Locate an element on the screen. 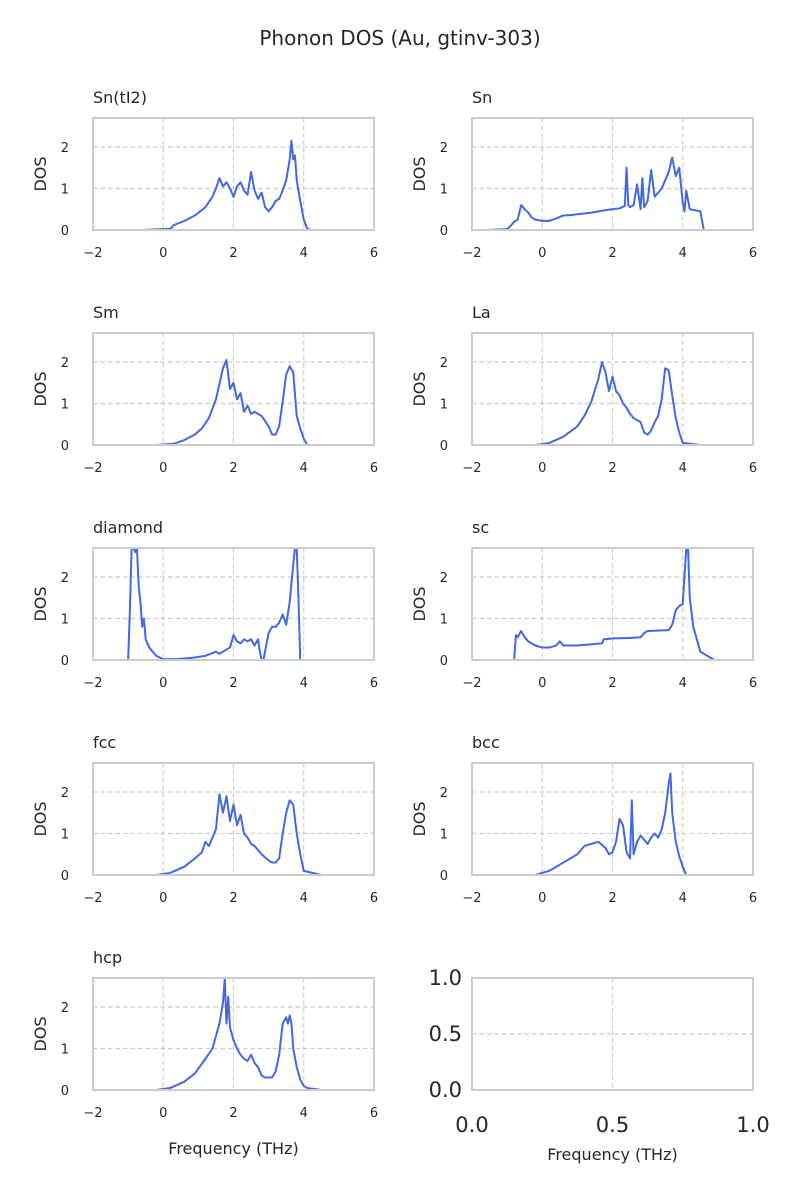  subplot-0: −2 0 2 4 6 0 1 2 Sn(tI2) DOS is located at coordinates (204, 174).